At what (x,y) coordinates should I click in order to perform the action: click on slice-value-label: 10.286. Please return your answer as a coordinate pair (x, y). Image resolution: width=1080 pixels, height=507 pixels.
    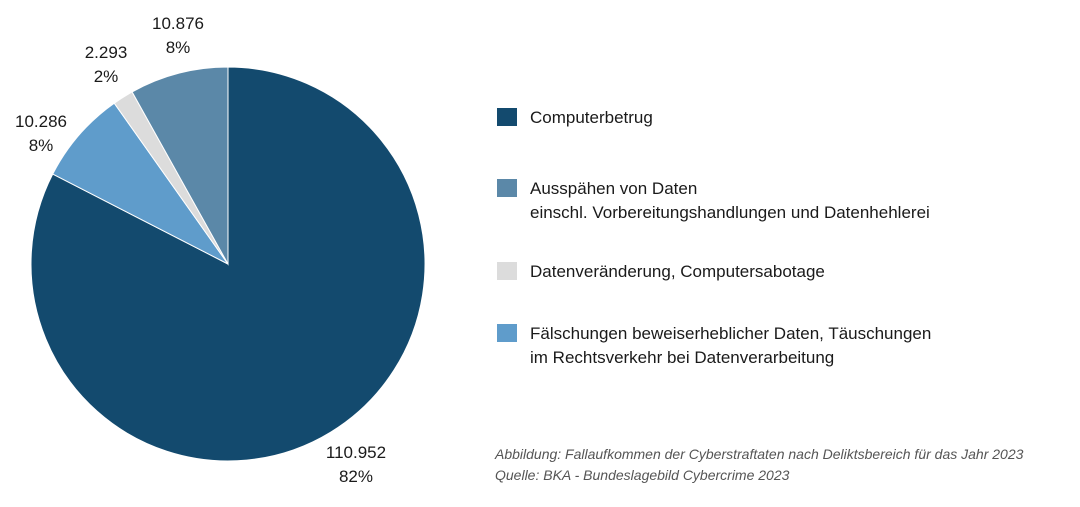
    Looking at the image, I should click on (41, 121).